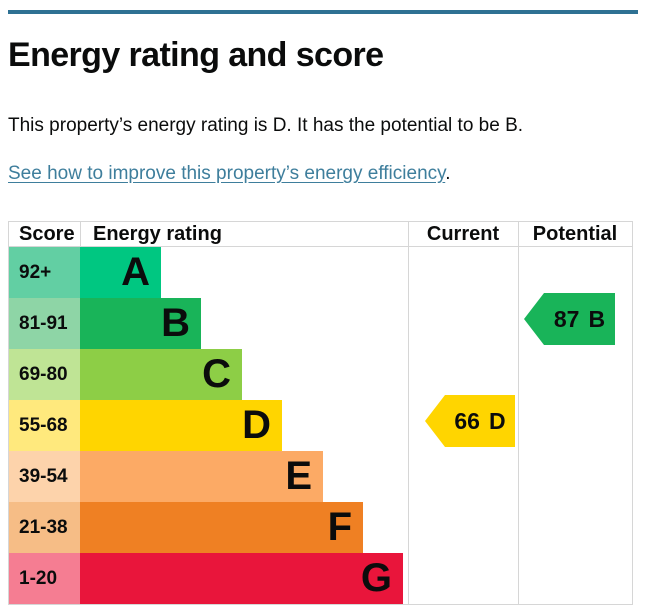  I want to click on epc-band-row-f: 21-38 F, so click(320, 527).